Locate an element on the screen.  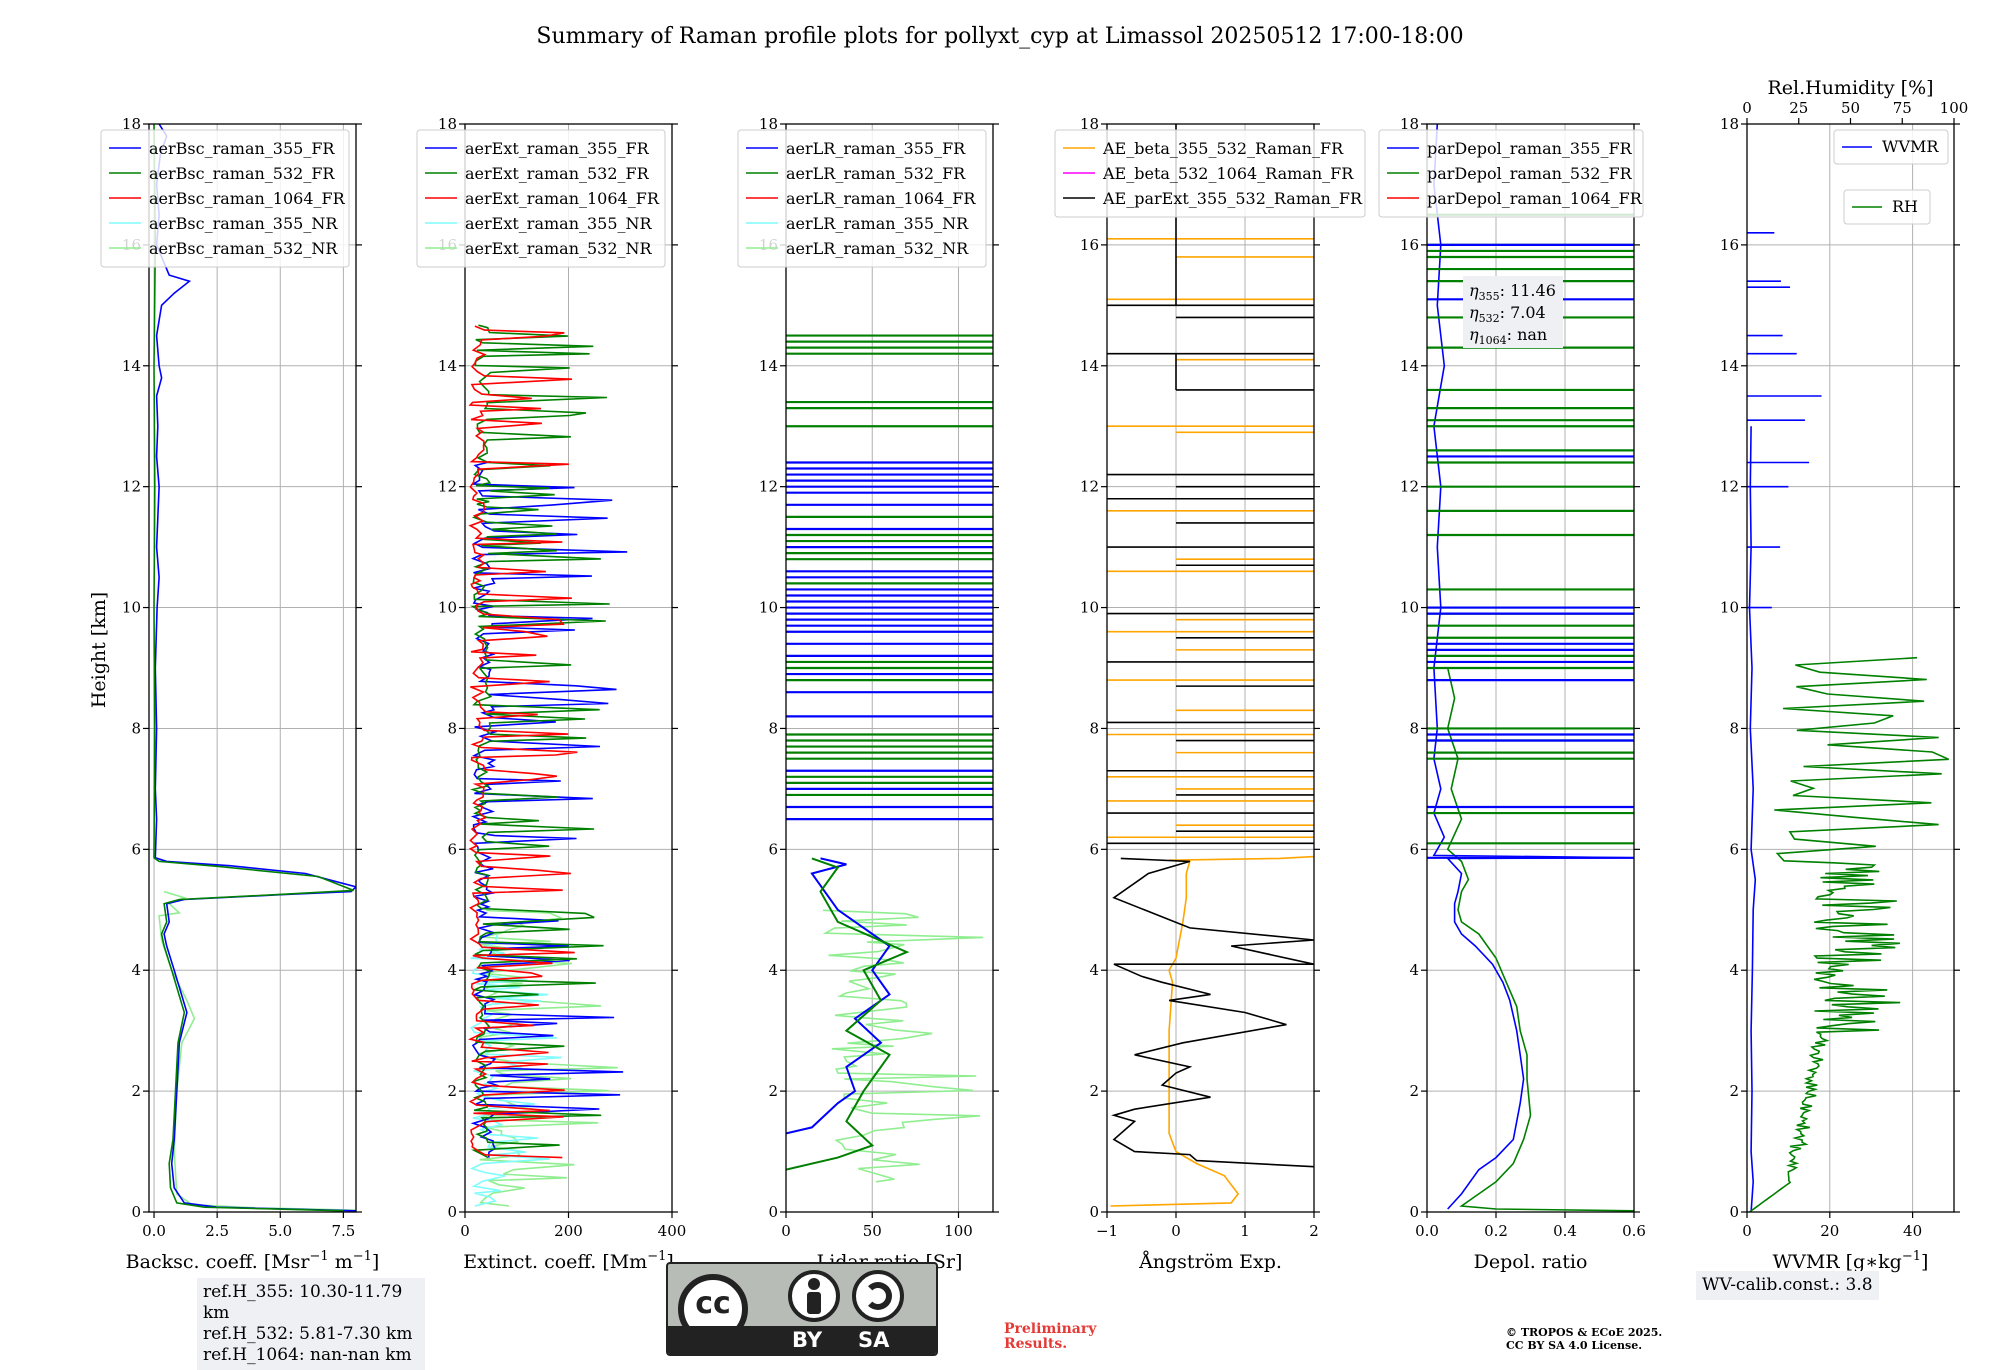
legend-label: AE_parExt_355_532_Raman_FR is located at coordinates (1232, 198).